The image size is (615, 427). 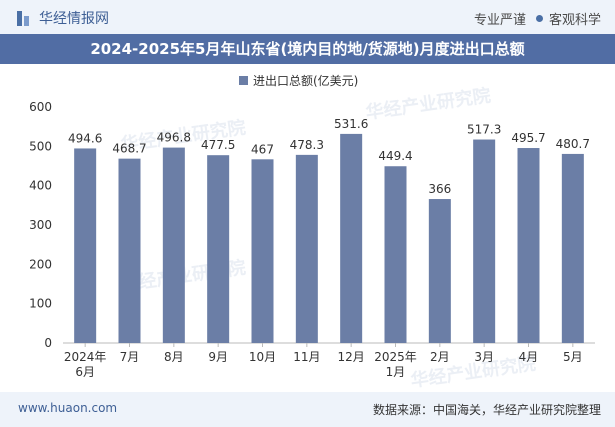 What do you see at coordinates (307, 49) in the screenshot?
I see `chart-title: 2024-2025年5月年山东省(境内目的地/货源地)月度进出口总额` at bounding box center [307, 49].